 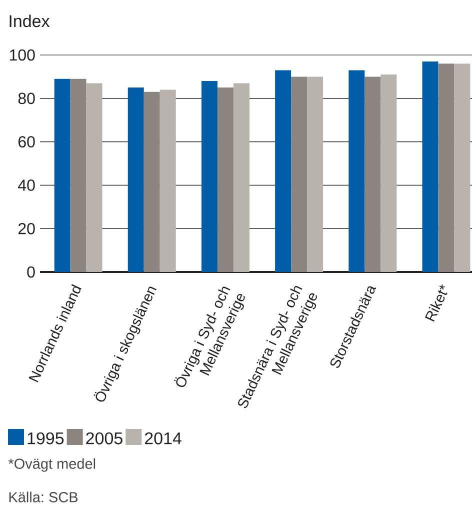 I want to click on legend-label: 2005, so click(x=104, y=438).